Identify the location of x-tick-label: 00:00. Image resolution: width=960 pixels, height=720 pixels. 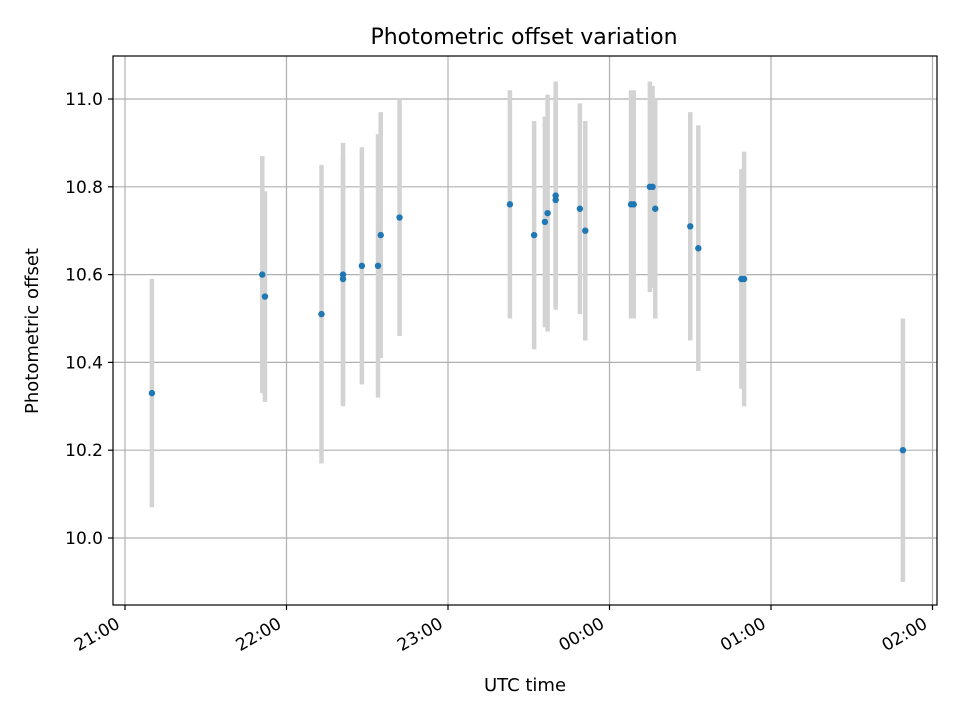
(582, 635).